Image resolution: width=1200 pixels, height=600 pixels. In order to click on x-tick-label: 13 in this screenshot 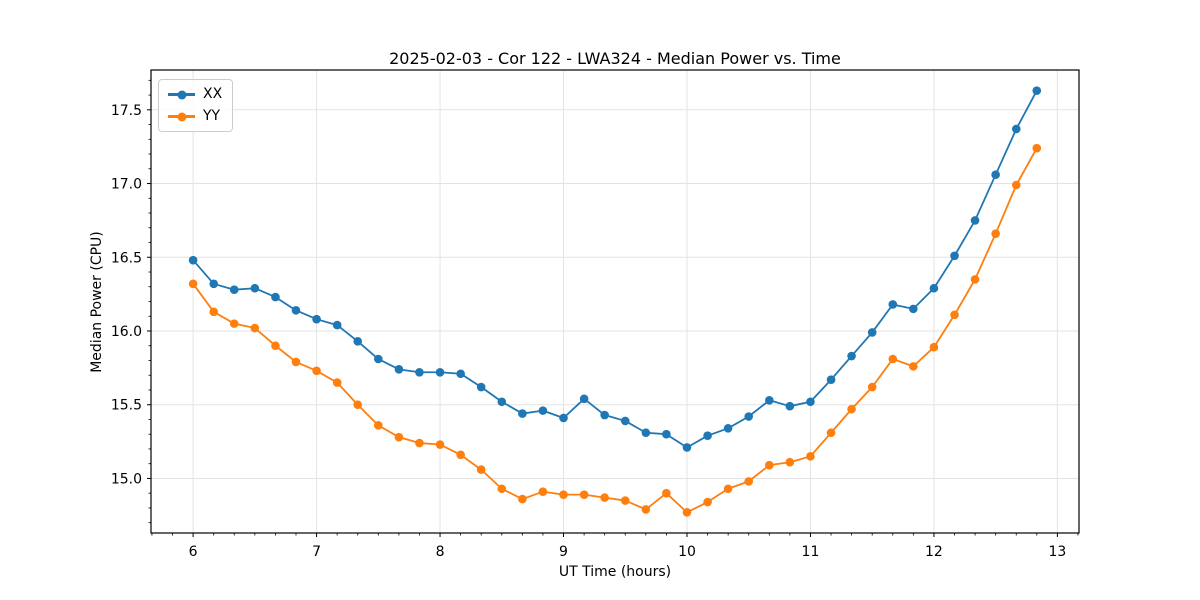, I will do `click(1057, 552)`.